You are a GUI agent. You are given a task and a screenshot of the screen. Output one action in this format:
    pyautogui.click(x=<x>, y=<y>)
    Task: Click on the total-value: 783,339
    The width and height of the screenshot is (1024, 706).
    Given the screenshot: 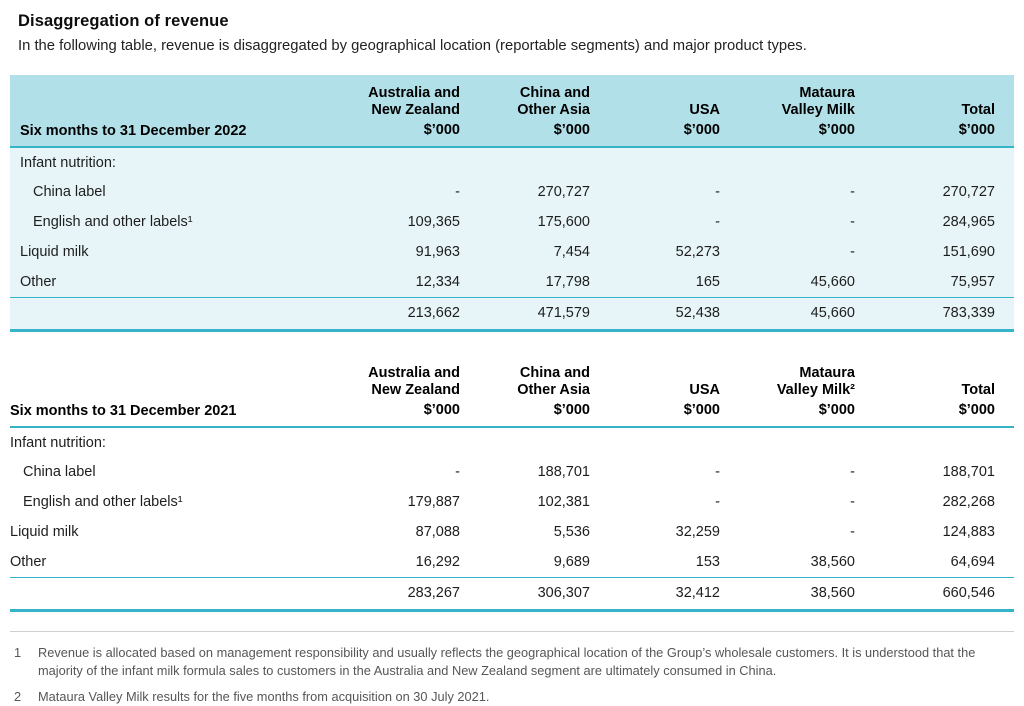 What is the action you would take?
    pyautogui.click(x=934, y=314)
    